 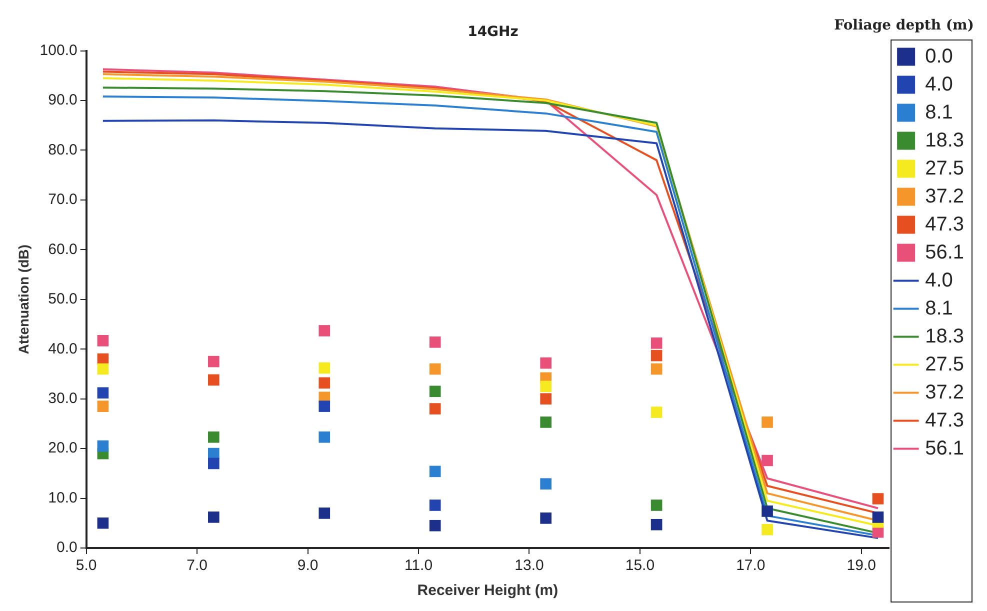 What do you see at coordinates (59, 50) in the screenshot?
I see `y-tick-label: 100.0` at bounding box center [59, 50].